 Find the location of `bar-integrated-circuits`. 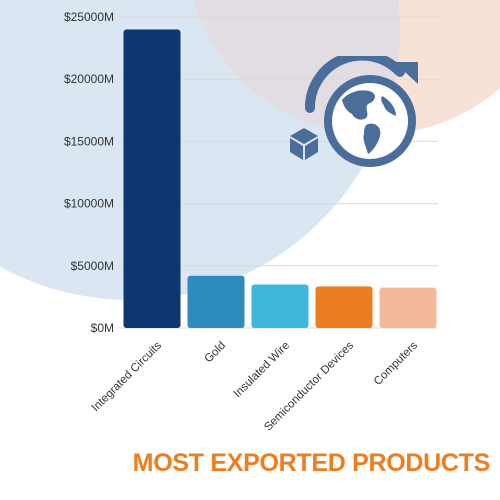

bar-integrated-circuits is located at coordinates (152, 178).